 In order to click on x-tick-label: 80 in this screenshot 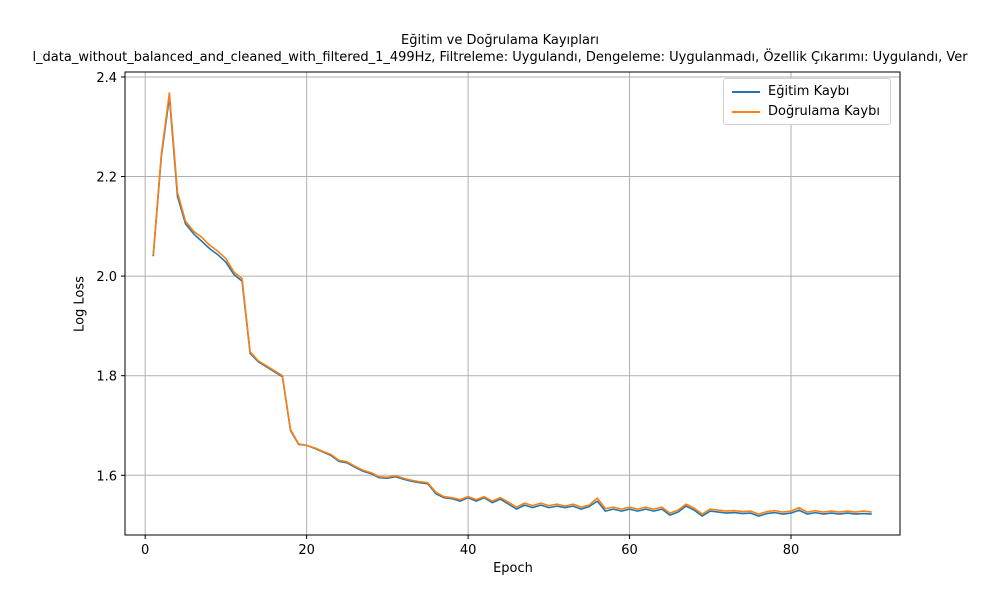, I will do `click(791, 550)`.